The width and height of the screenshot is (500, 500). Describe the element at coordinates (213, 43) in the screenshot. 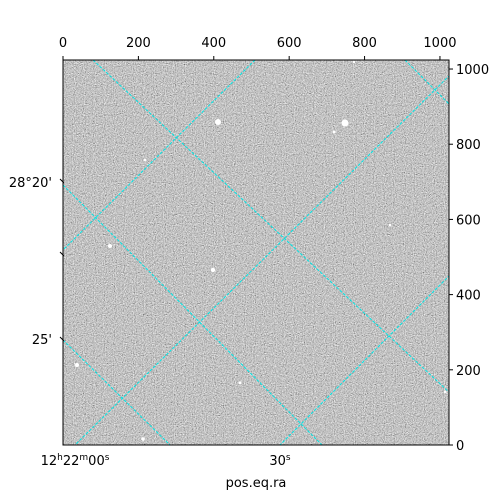

I see `x-tick-label: 400` at that location.